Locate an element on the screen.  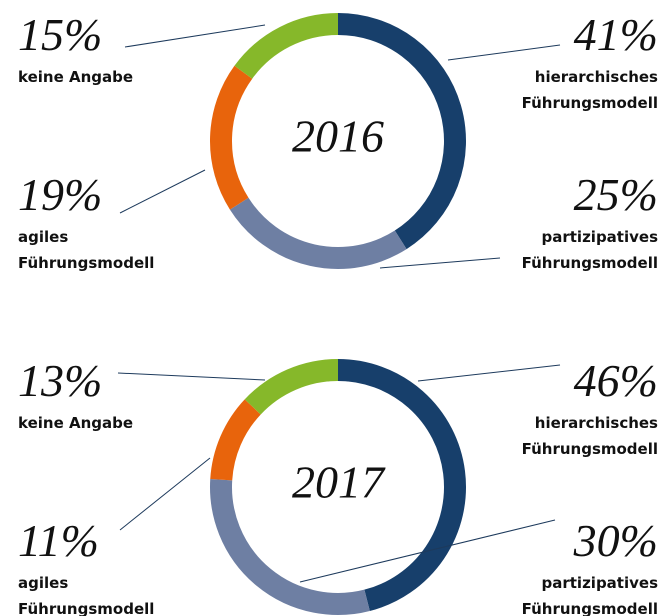
center-label: 2016 is located at coordinates (338, 136).